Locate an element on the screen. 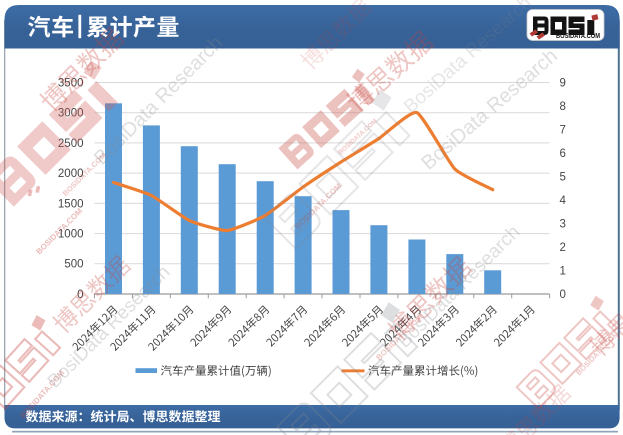  svg-text: 500 is located at coordinates (73, 265).